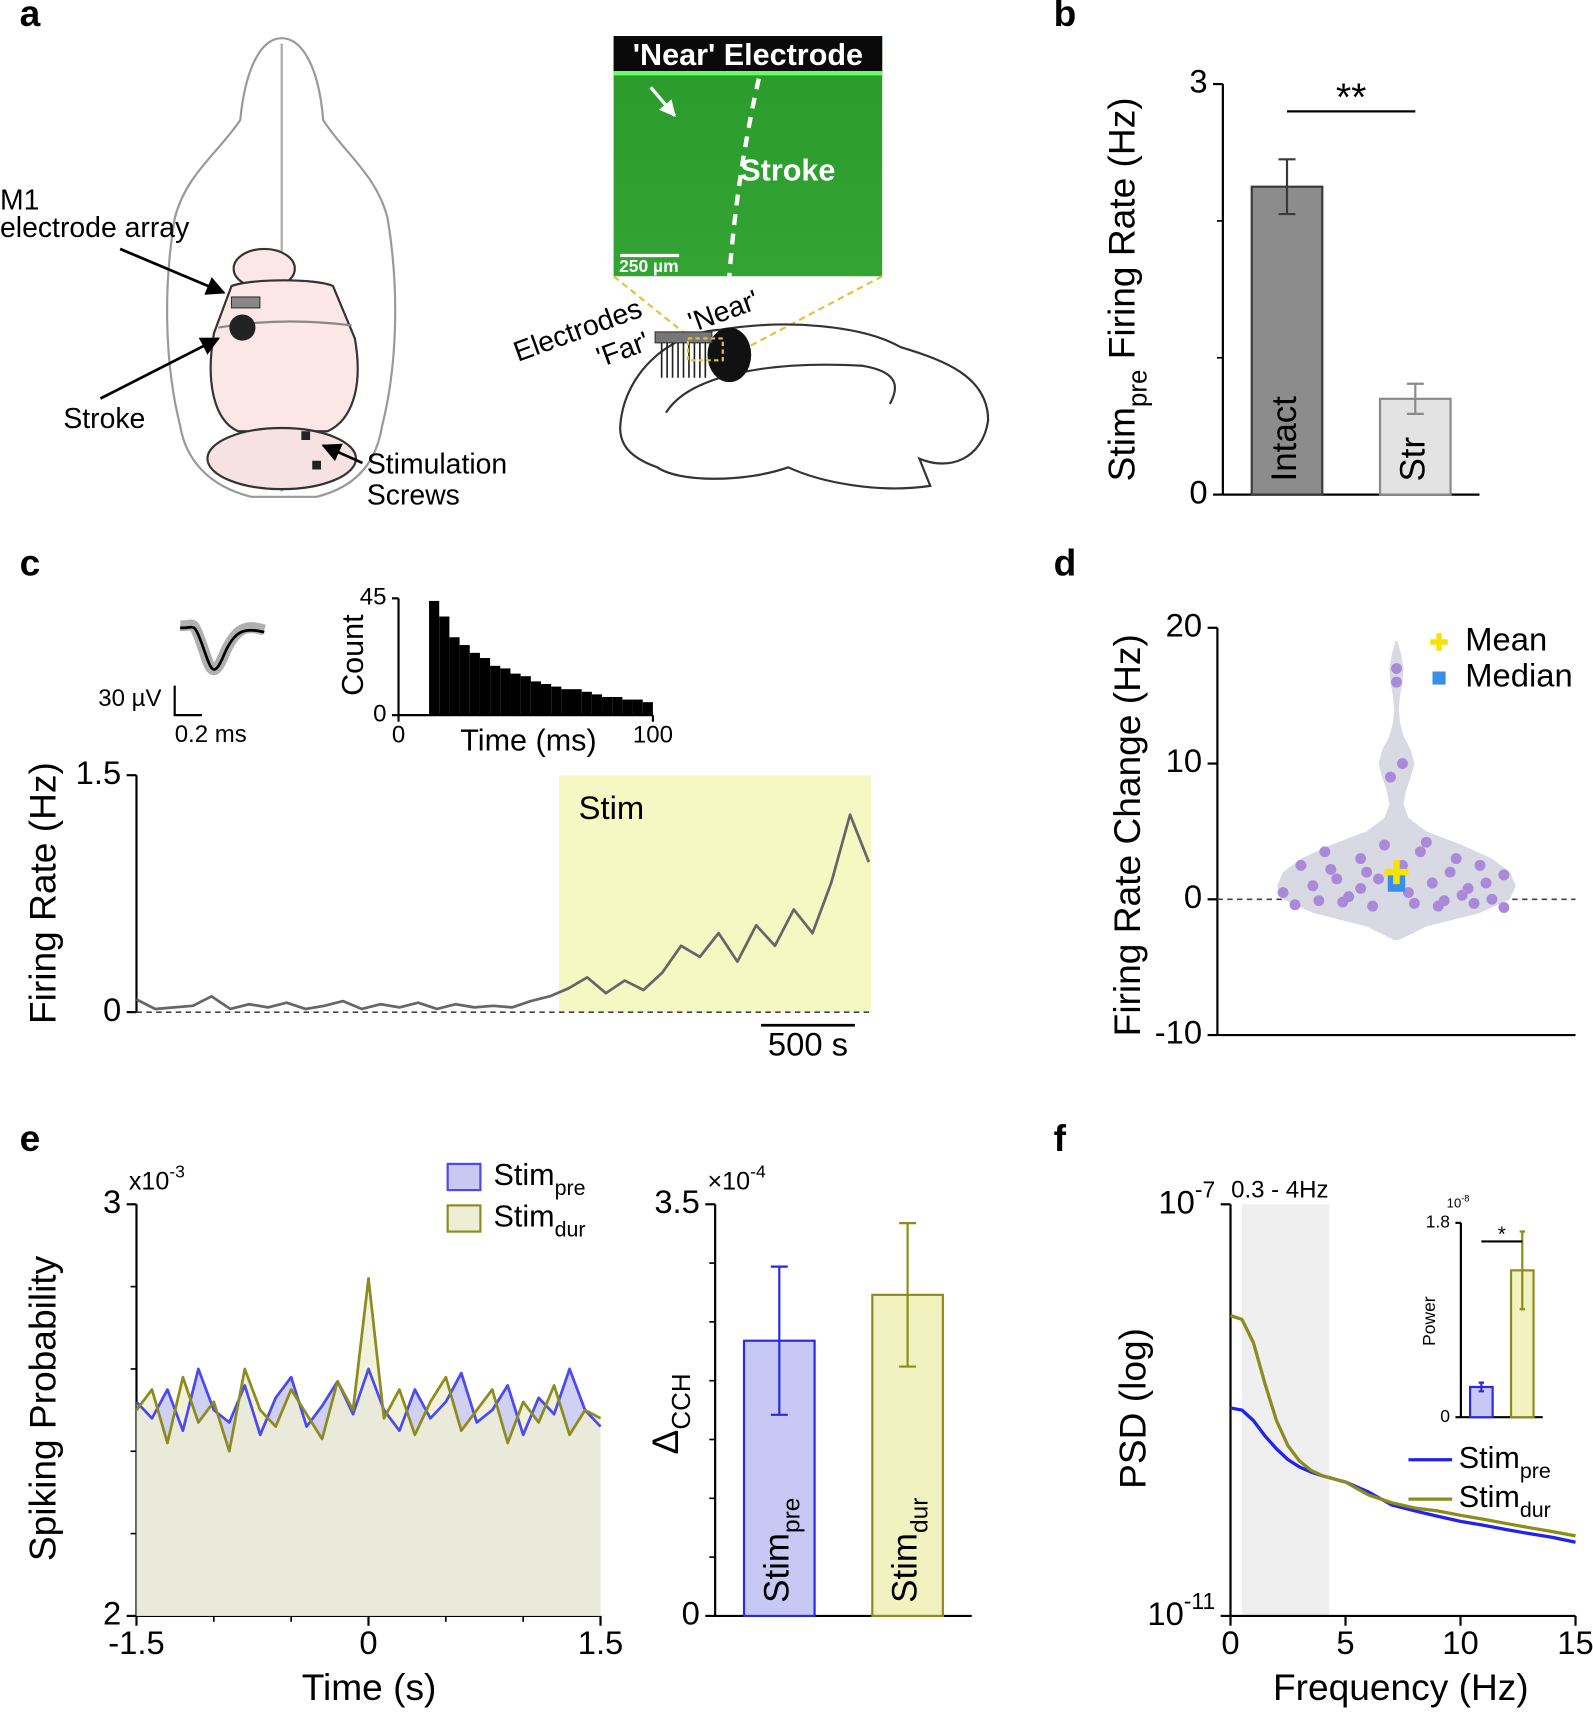 The image size is (1593, 1712). What do you see at coordinates (1184, 624) in the screenshot?
I see `y-tick-label: 20` at bounding box center [1184, 624].